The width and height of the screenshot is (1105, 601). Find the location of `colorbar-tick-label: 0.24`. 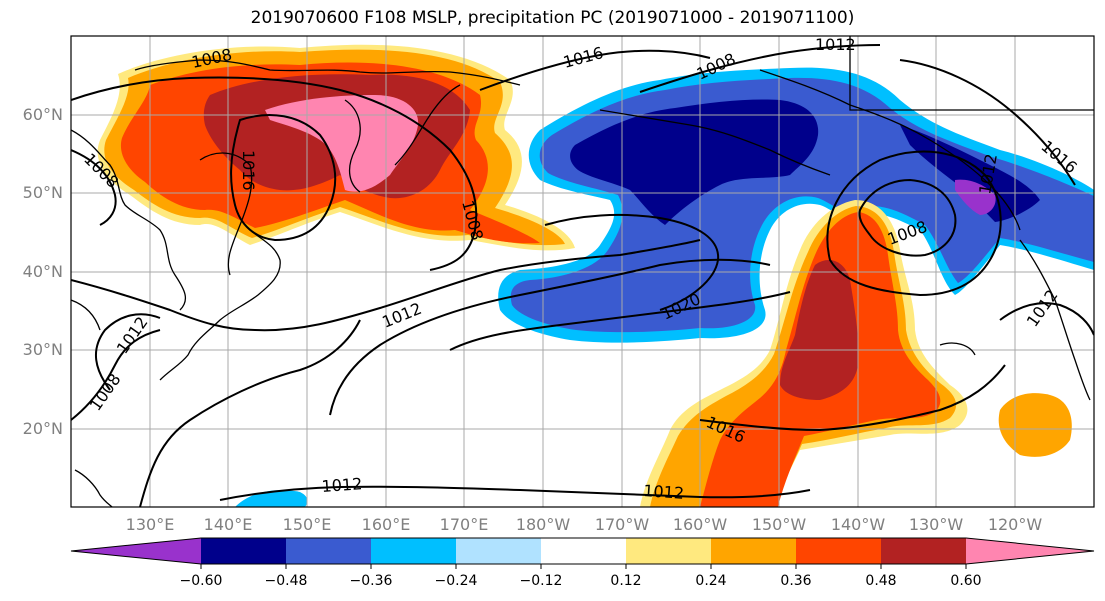

colorbar-tick-label: 0.24 is located at coordinates (711, 581).